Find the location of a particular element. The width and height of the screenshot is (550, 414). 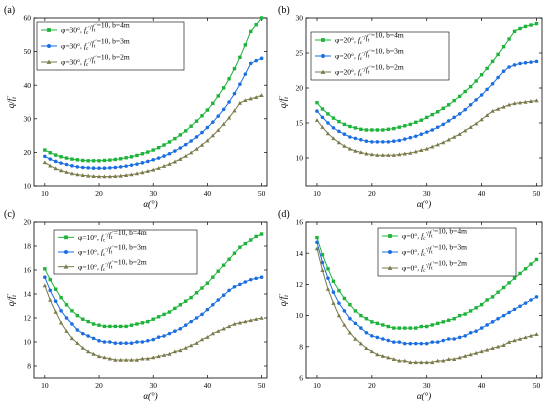

legend-box is located at coordinates (380, 56).